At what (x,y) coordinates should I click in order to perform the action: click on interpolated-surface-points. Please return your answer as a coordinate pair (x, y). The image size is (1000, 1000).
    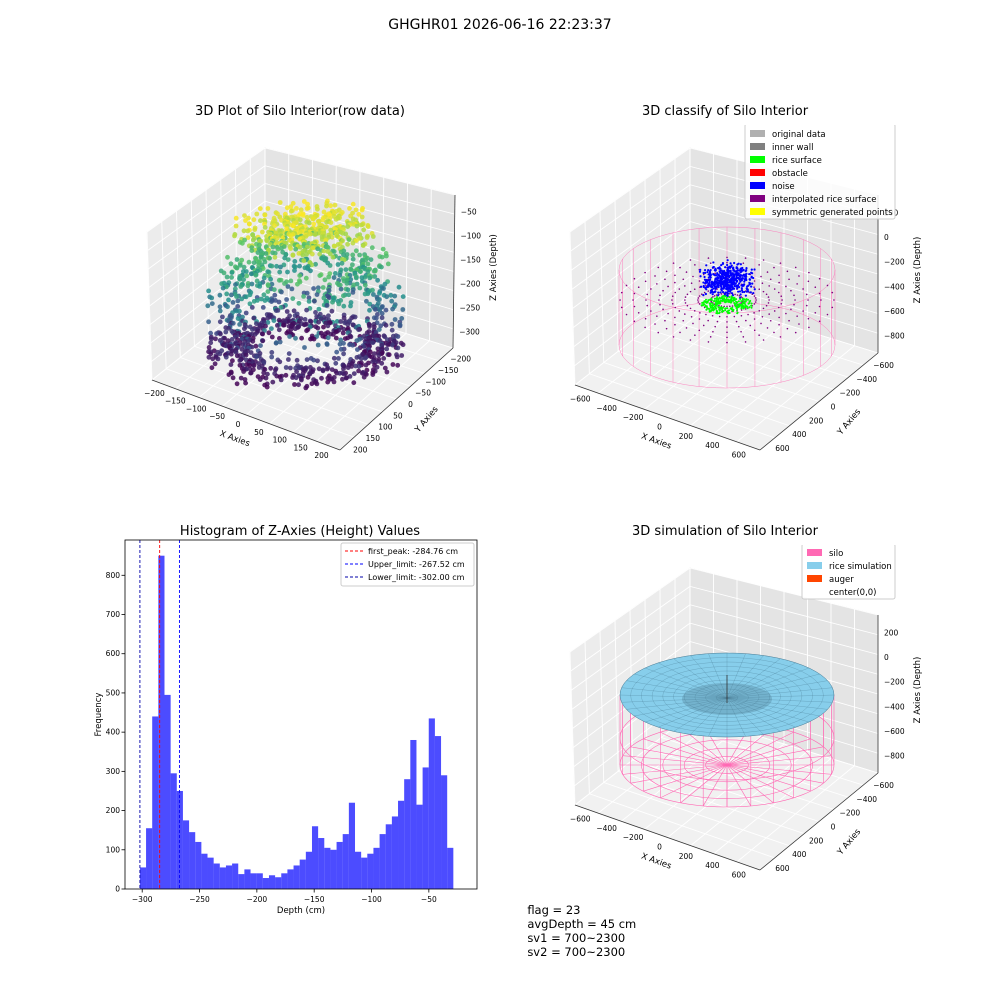
    Looking at the image, I should click on (727, 300).